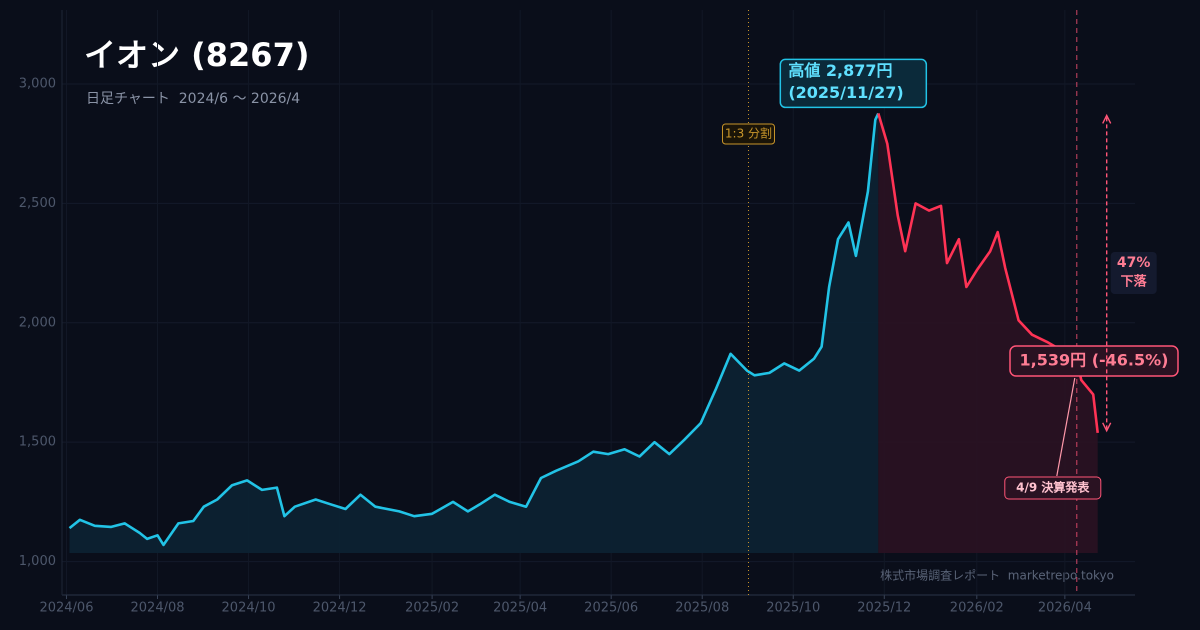 The height and width of the screenshot is (630, 1200). What do you see at coordinates (520, 608) in the screenshot?
I see `x-tick-label: 2025/04` at bounding box center [520, 608].